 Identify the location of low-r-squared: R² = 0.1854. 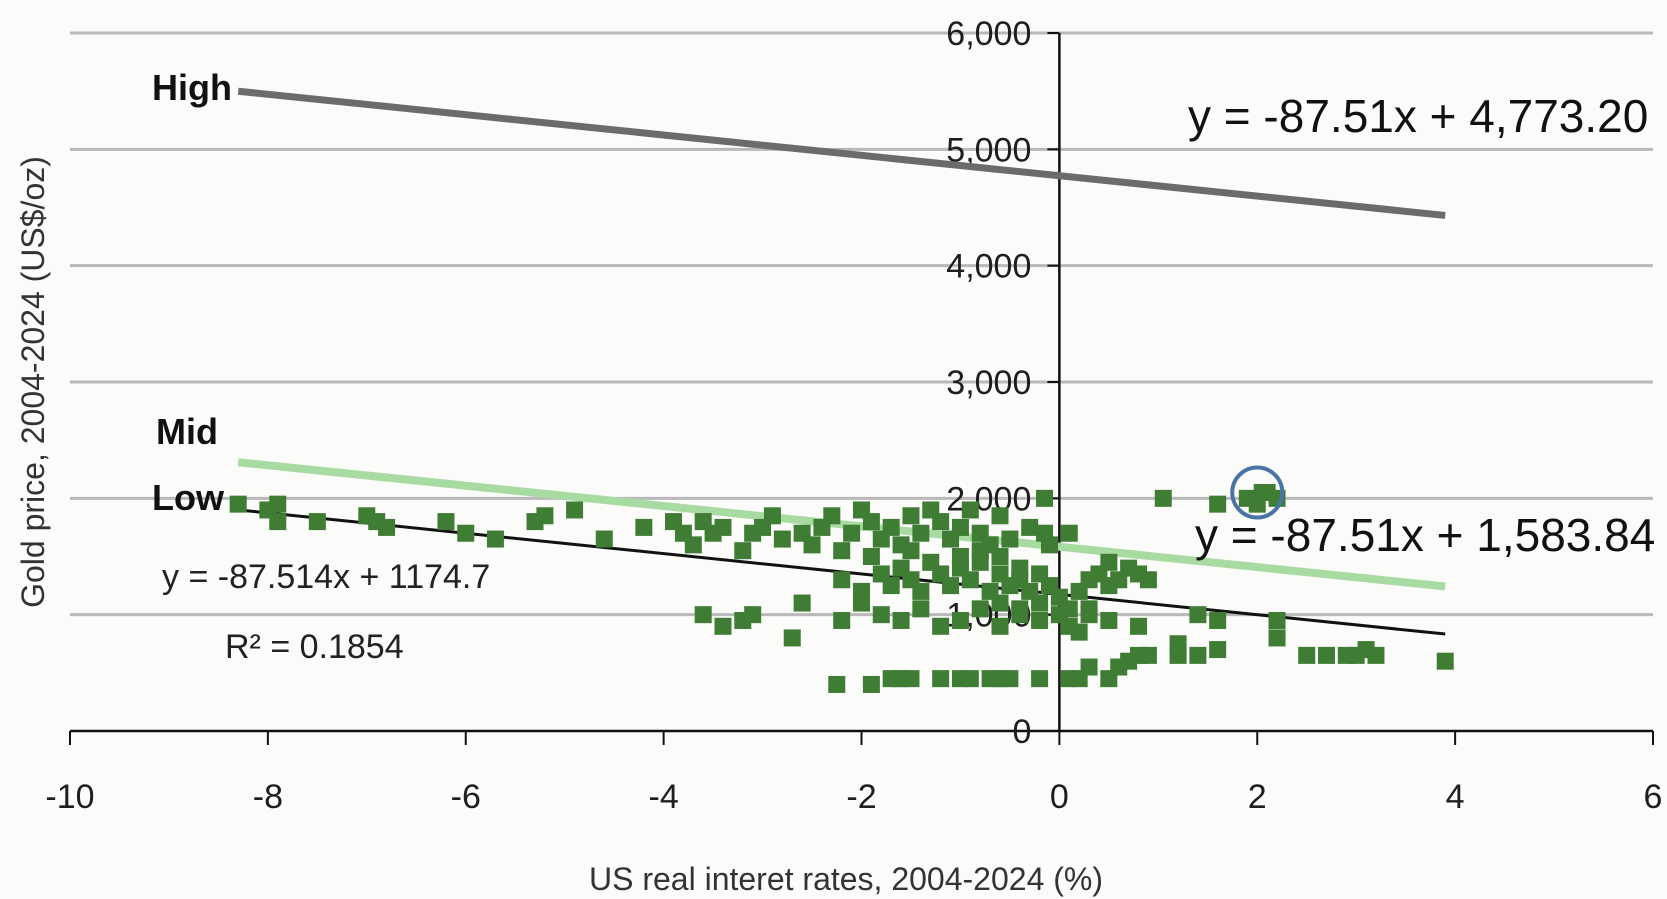
(314, 647).